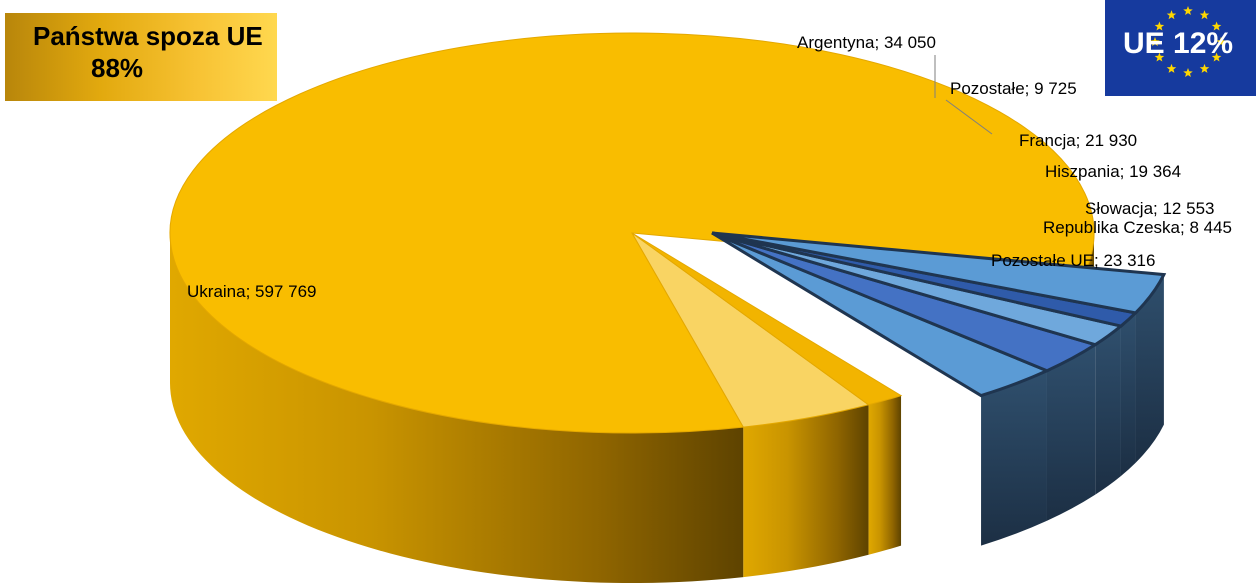 This screenshot has width=1256, height=584. What do you see at coordinates (117, 68) in the screenshot?
I see `non-eu-badge-percent: 88%` at bounding box center [117, 68].